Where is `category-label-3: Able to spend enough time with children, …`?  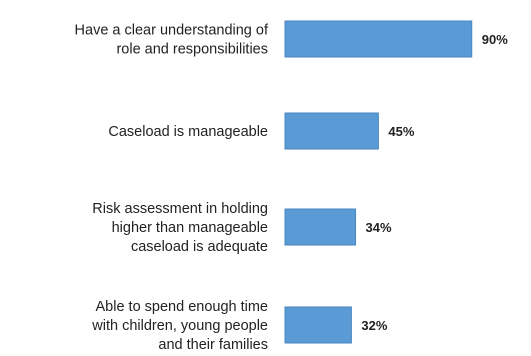
category-label-3: Able to spend enough time with children, … is located at coordinates (179, 326).